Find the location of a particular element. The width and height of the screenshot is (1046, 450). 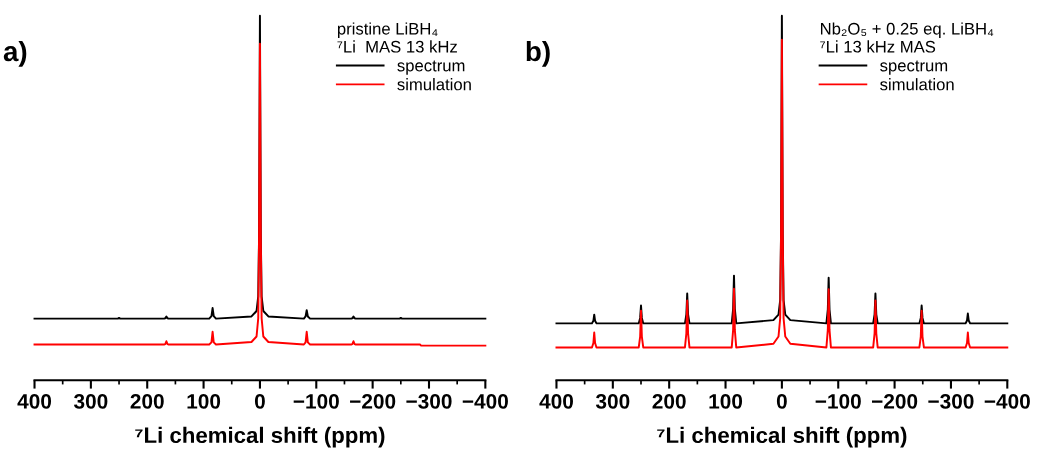

text: b) is located at coordinates (538, 53).